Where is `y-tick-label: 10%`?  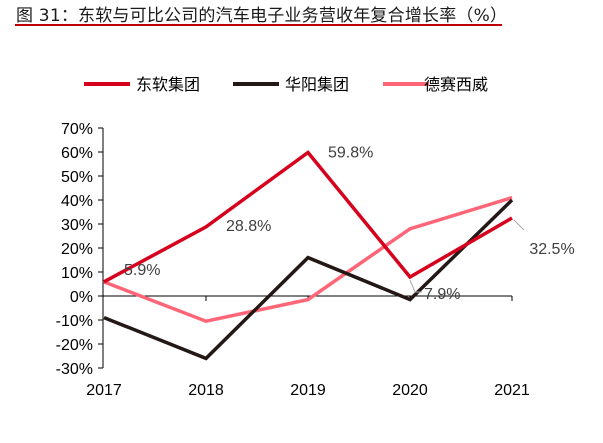
y-tick-label: 10% is located at coordinates (77, 273).